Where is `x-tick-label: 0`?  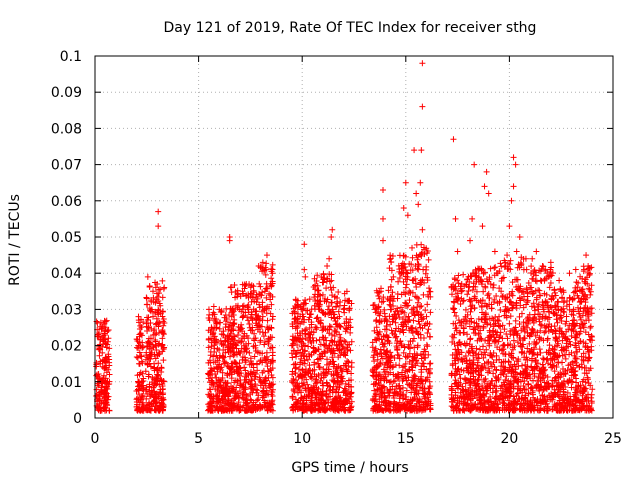
x-tick-label: 0 is located at coordinates (95, 439).